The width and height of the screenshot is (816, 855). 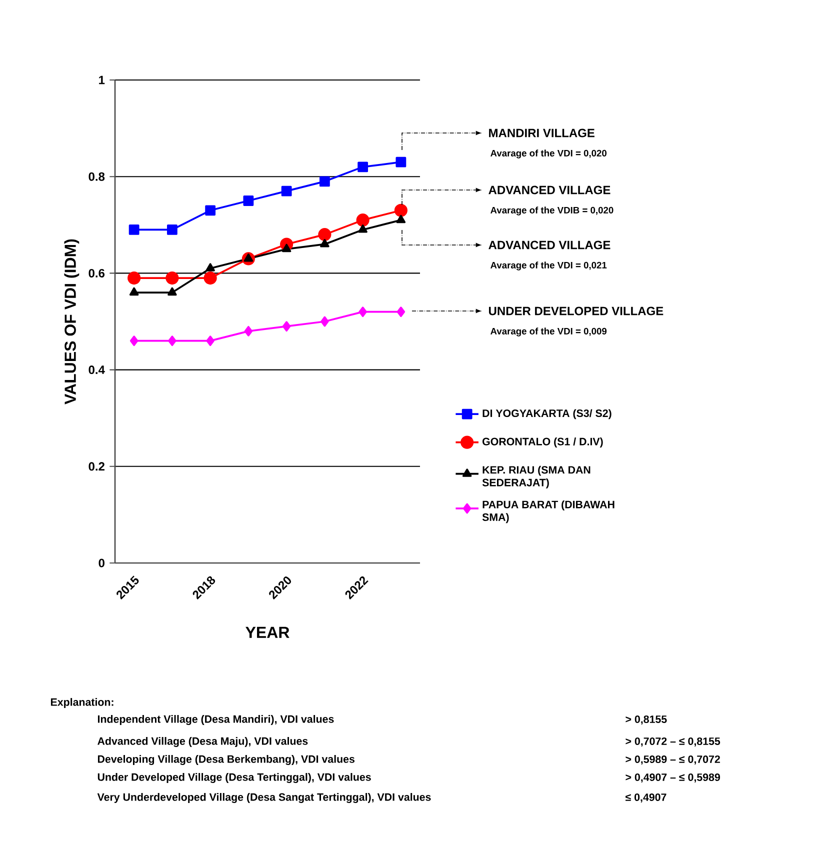 I want to click on y-axis-title: VALUES OF VDI (IDM), so click(x=72, y=321).